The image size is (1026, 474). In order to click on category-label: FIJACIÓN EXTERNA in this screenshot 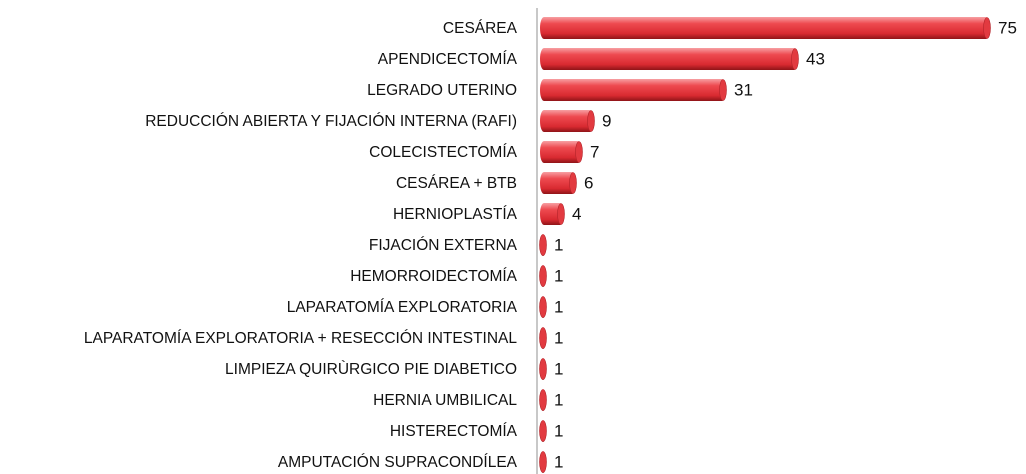, I will do `click(443, 245)`.